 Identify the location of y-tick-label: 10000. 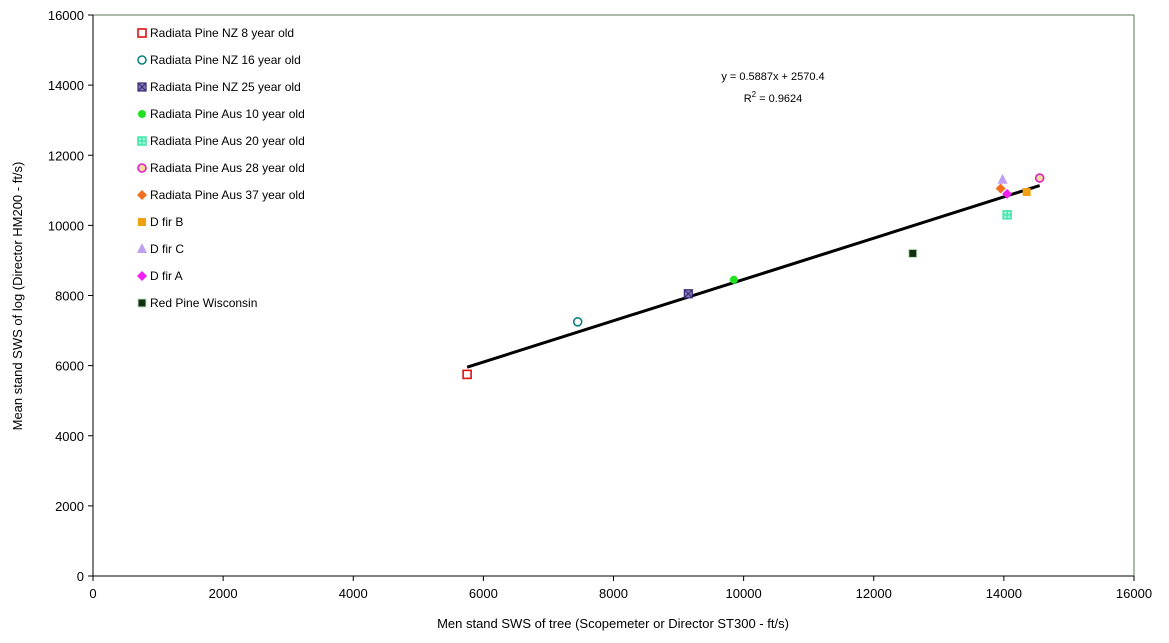
(66, 225).